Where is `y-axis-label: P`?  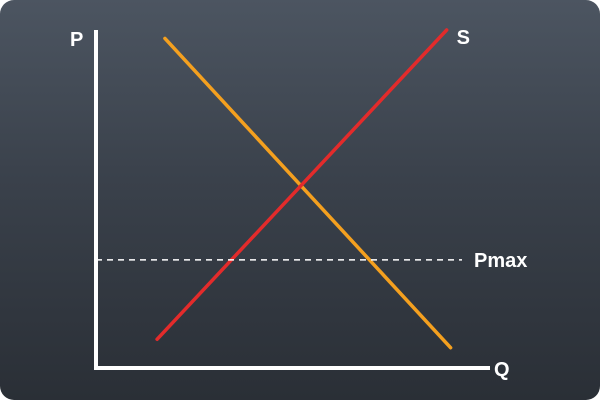 y-axis-label: P is located at coordinates (76, 40).